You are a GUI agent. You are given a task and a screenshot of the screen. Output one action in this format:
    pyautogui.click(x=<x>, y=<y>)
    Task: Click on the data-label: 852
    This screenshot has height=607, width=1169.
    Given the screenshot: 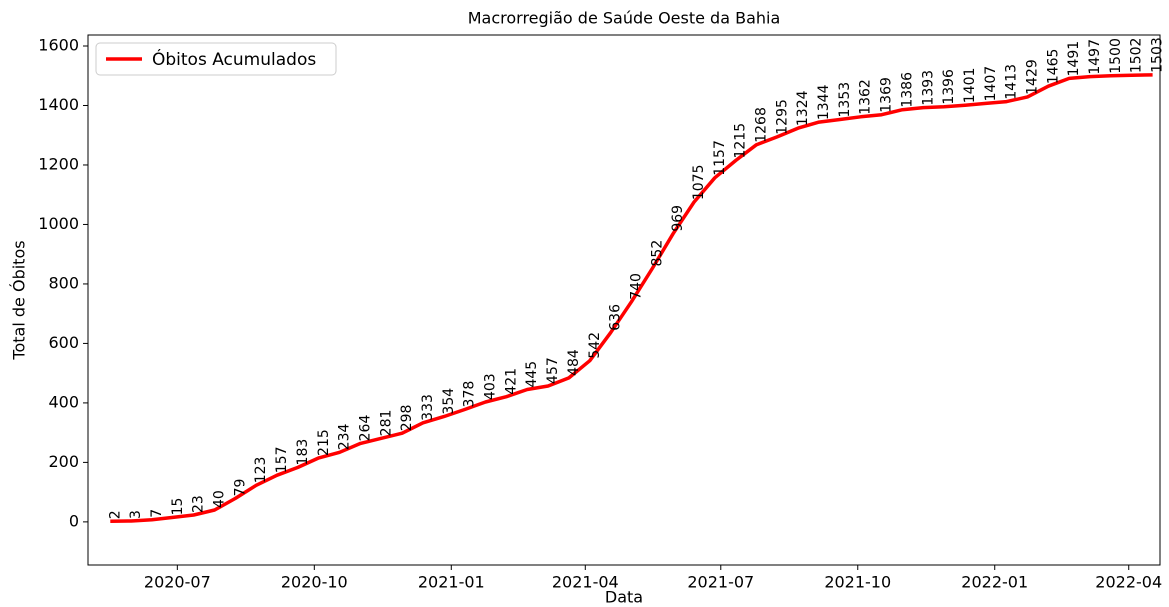 What is the action you would take?
    pyautogui.click(x=657, y=253)
    